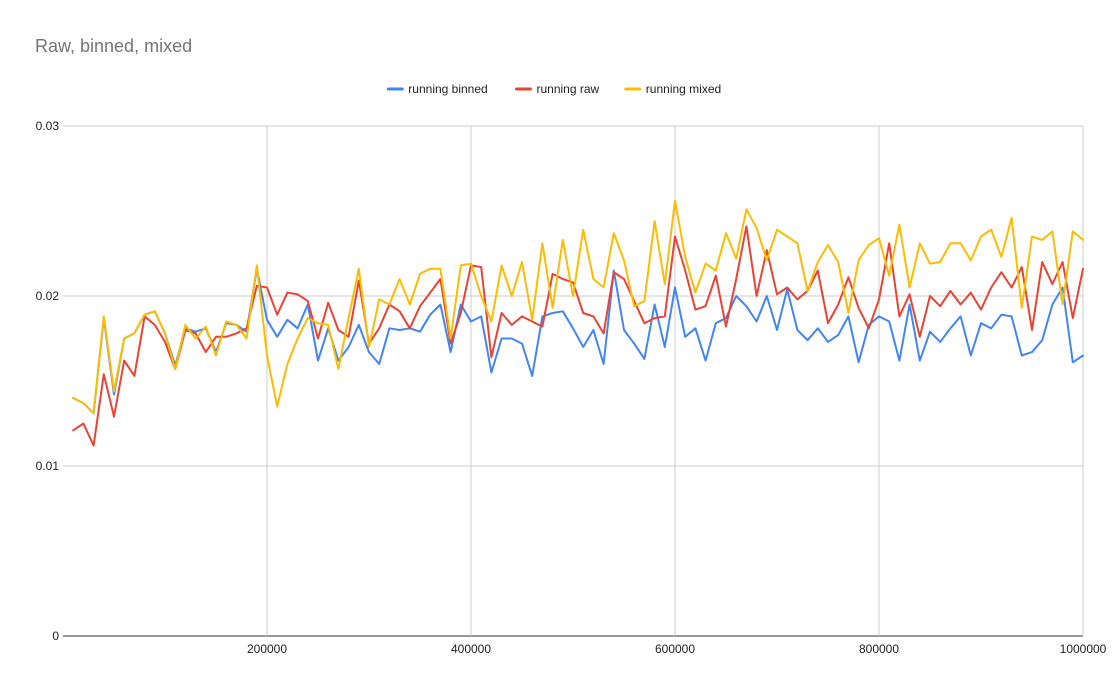  I want to click on x-tick-label: 400000, so click(471, 649).